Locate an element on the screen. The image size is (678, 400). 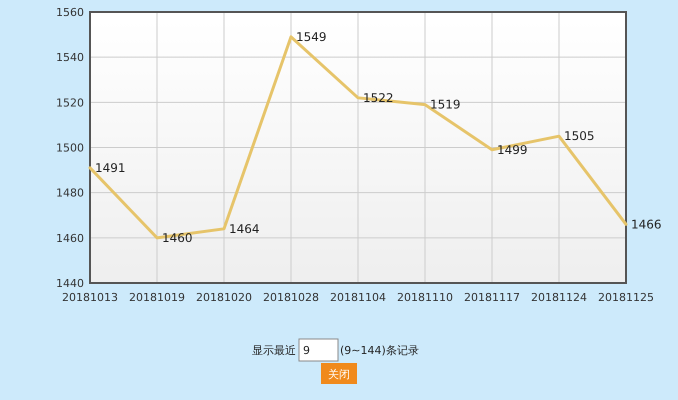
data-label: 1491 is located at coordinates (110, 167).